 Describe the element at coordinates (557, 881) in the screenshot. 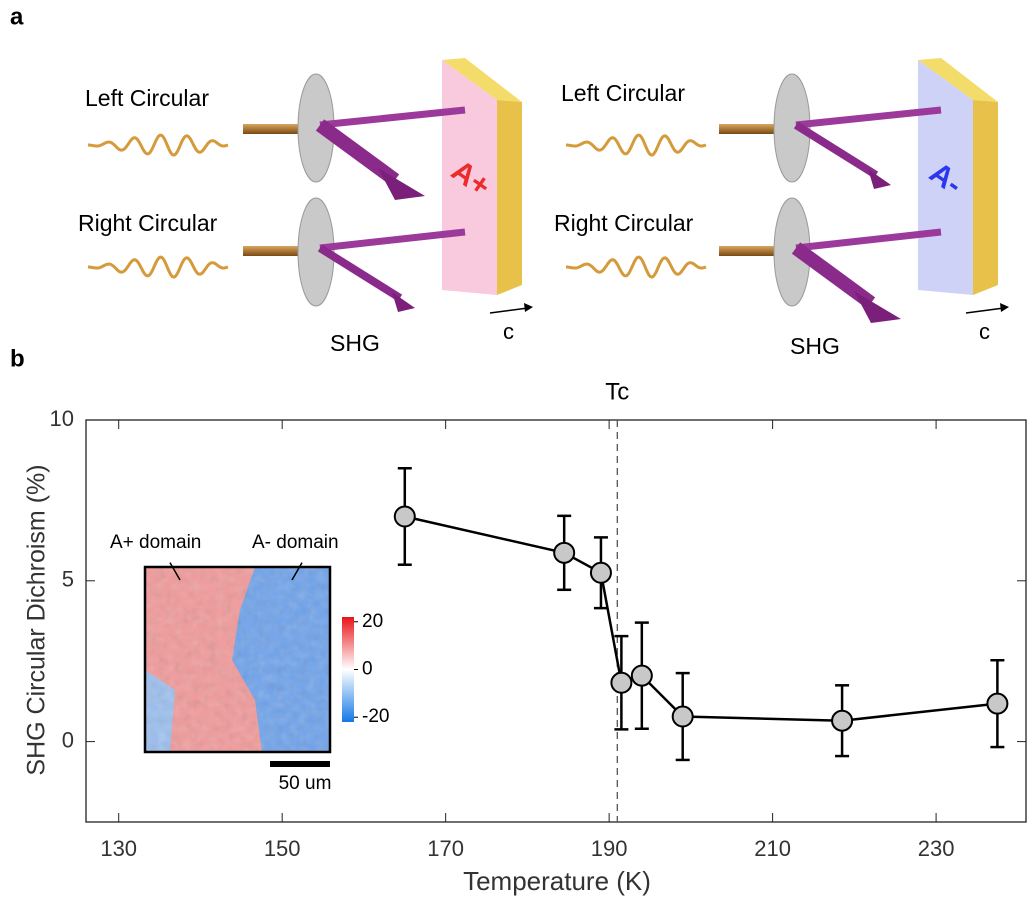

I see `x-axis-label: Temperature (K)` at that location.